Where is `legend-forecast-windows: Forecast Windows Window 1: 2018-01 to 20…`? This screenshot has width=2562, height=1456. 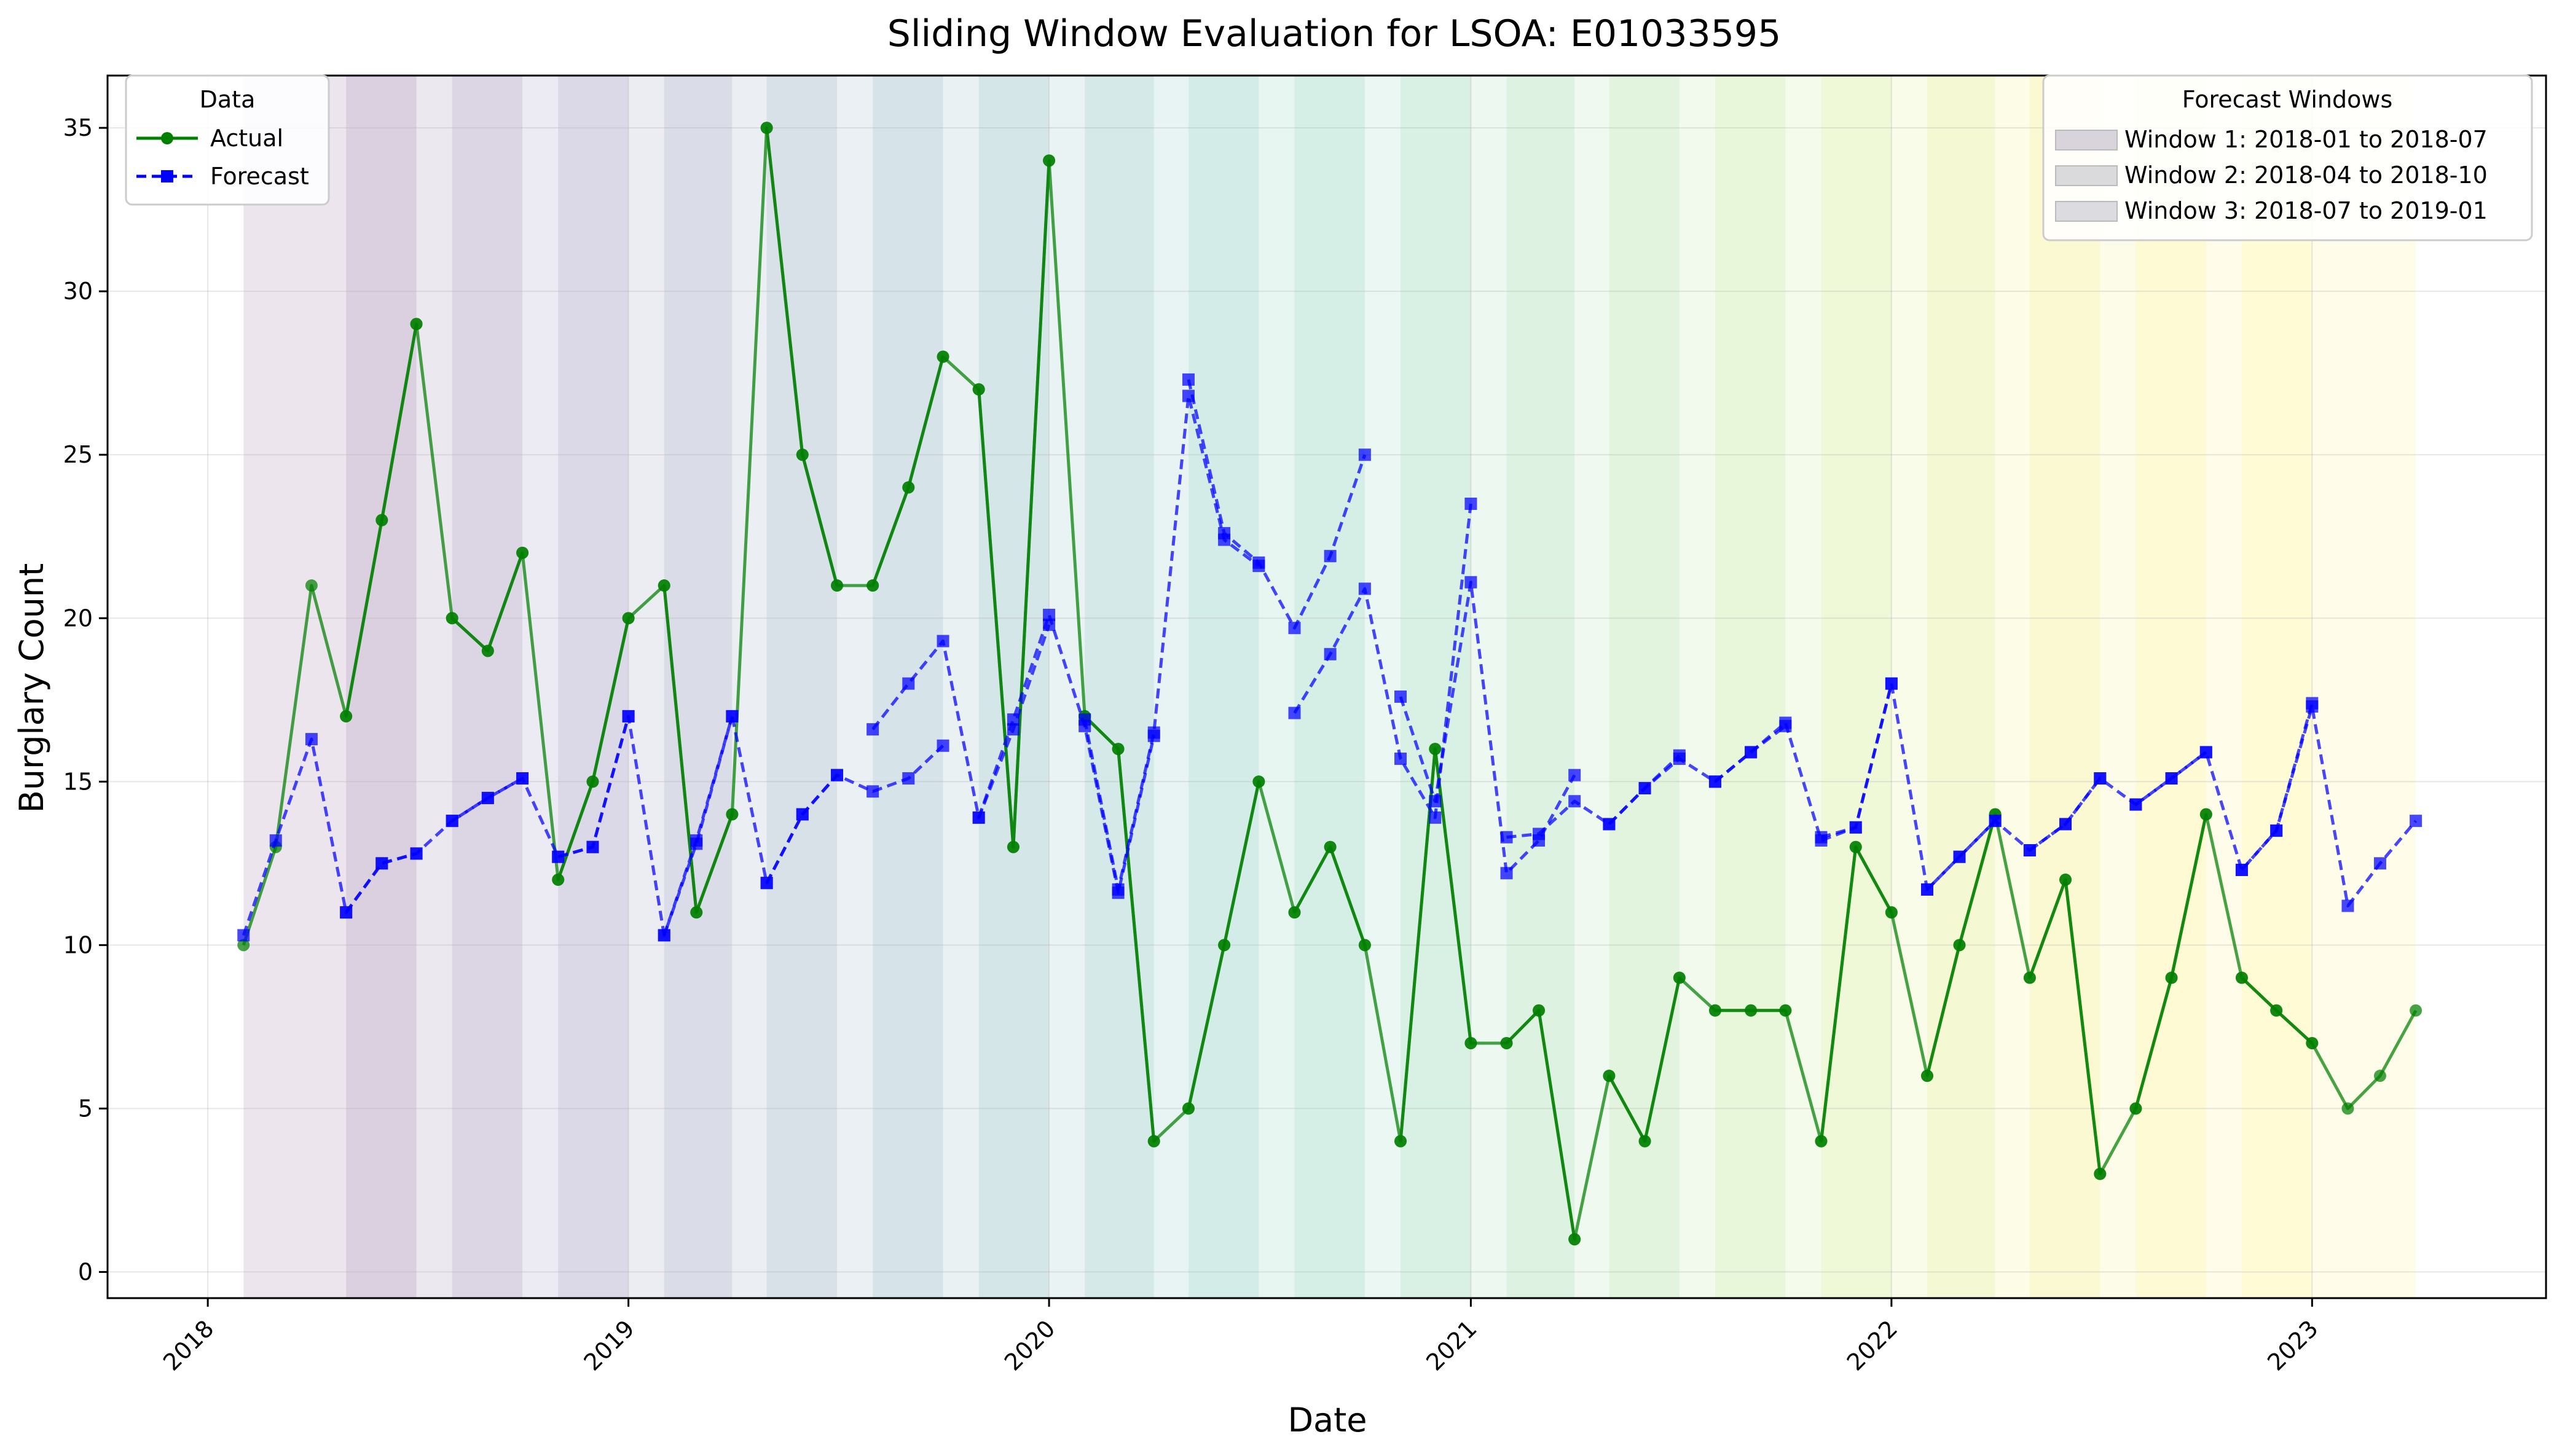
legend-forecast-windows: Forecast Windows Window 1: 2018-01 to 20… is located at coordinates (2287, 157).